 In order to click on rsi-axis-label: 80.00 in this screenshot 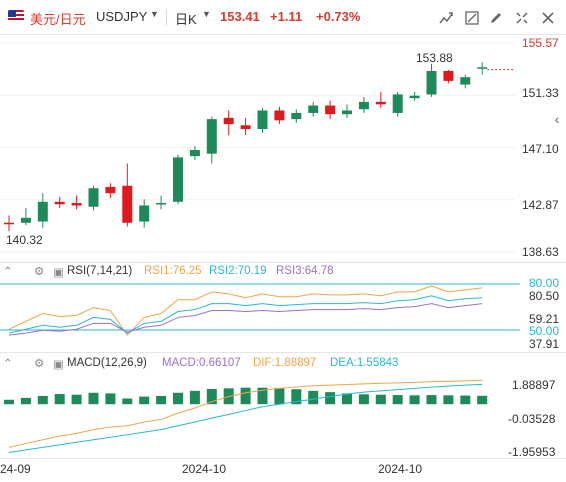, I will do `click(544, 283)`.